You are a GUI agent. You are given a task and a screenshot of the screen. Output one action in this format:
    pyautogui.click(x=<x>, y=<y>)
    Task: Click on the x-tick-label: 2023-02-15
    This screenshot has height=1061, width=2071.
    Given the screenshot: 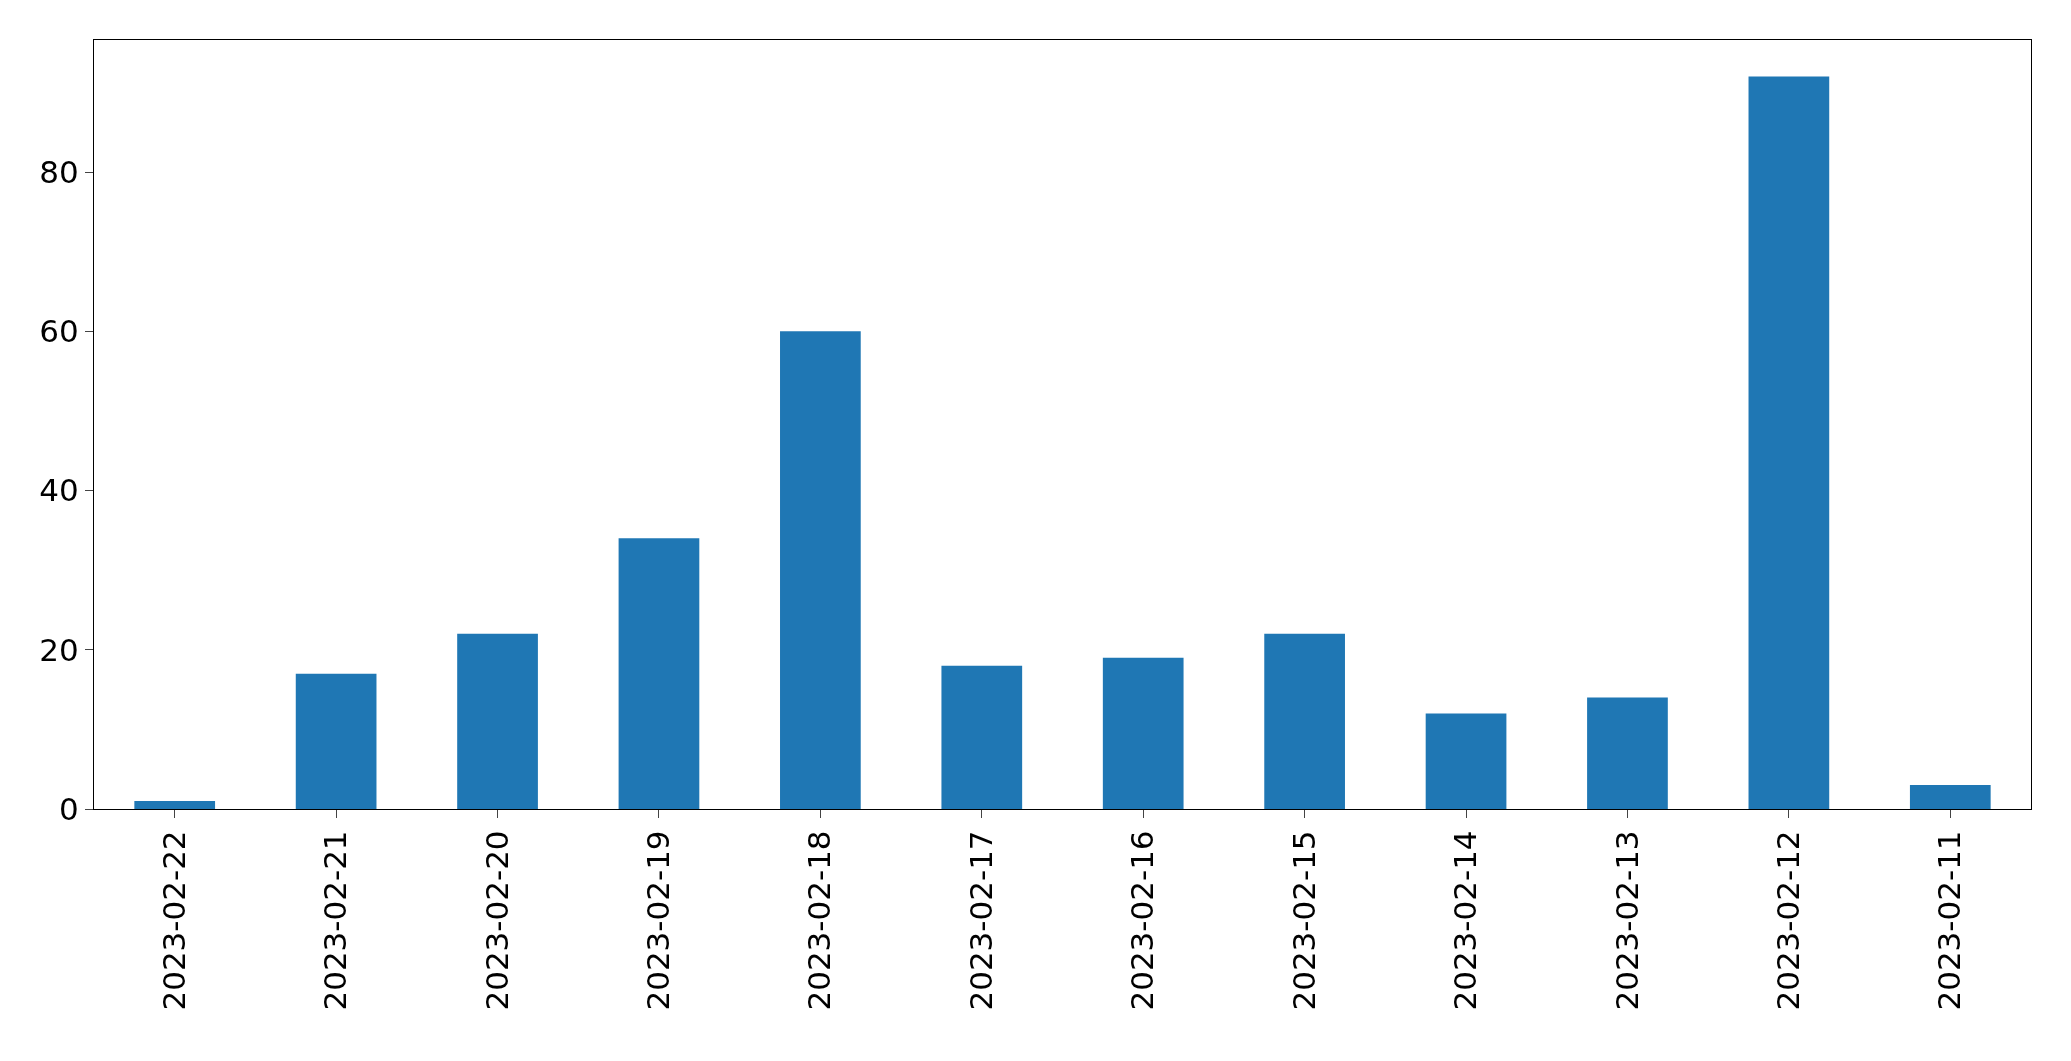 What is the action you would take?
    pyautogui.click(x=1303, y=920)
    